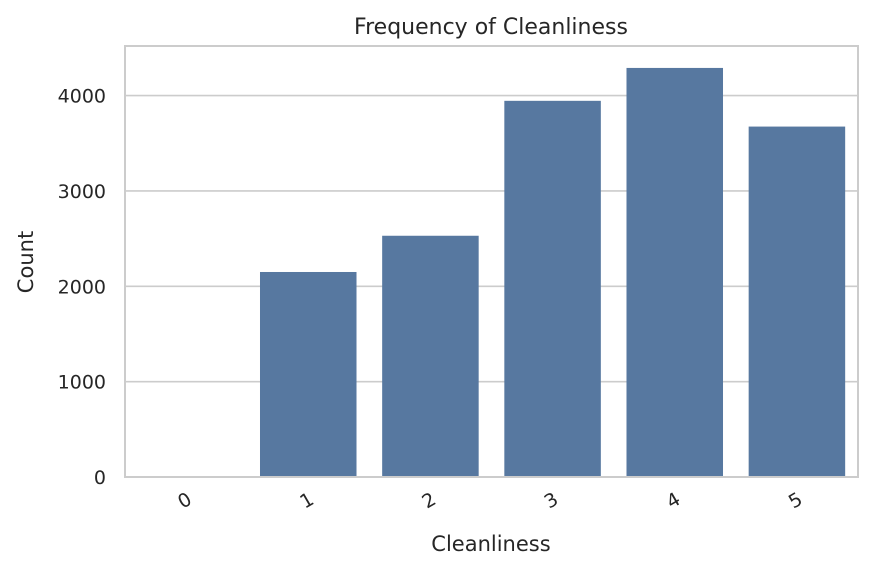  What do you see at coordinates (82, 192) in the screenshot?
I see `y-tick-label: 3000` at bounding box center [82, 192].